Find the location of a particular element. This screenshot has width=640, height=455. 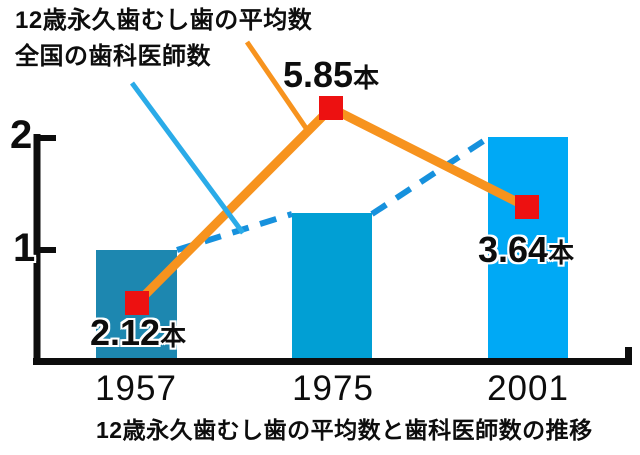

dentists-label-leader-line is located at coordinates (187, 158).